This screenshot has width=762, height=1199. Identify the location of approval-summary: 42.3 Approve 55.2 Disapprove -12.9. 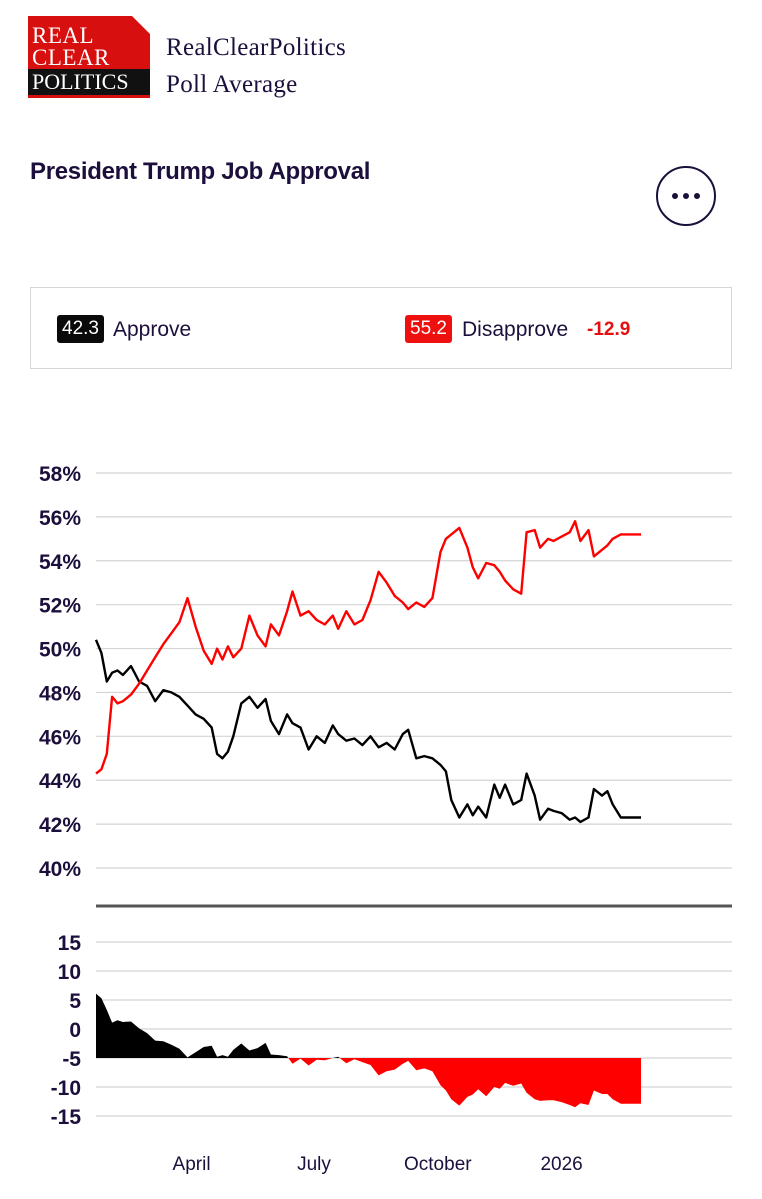
(381, 328).